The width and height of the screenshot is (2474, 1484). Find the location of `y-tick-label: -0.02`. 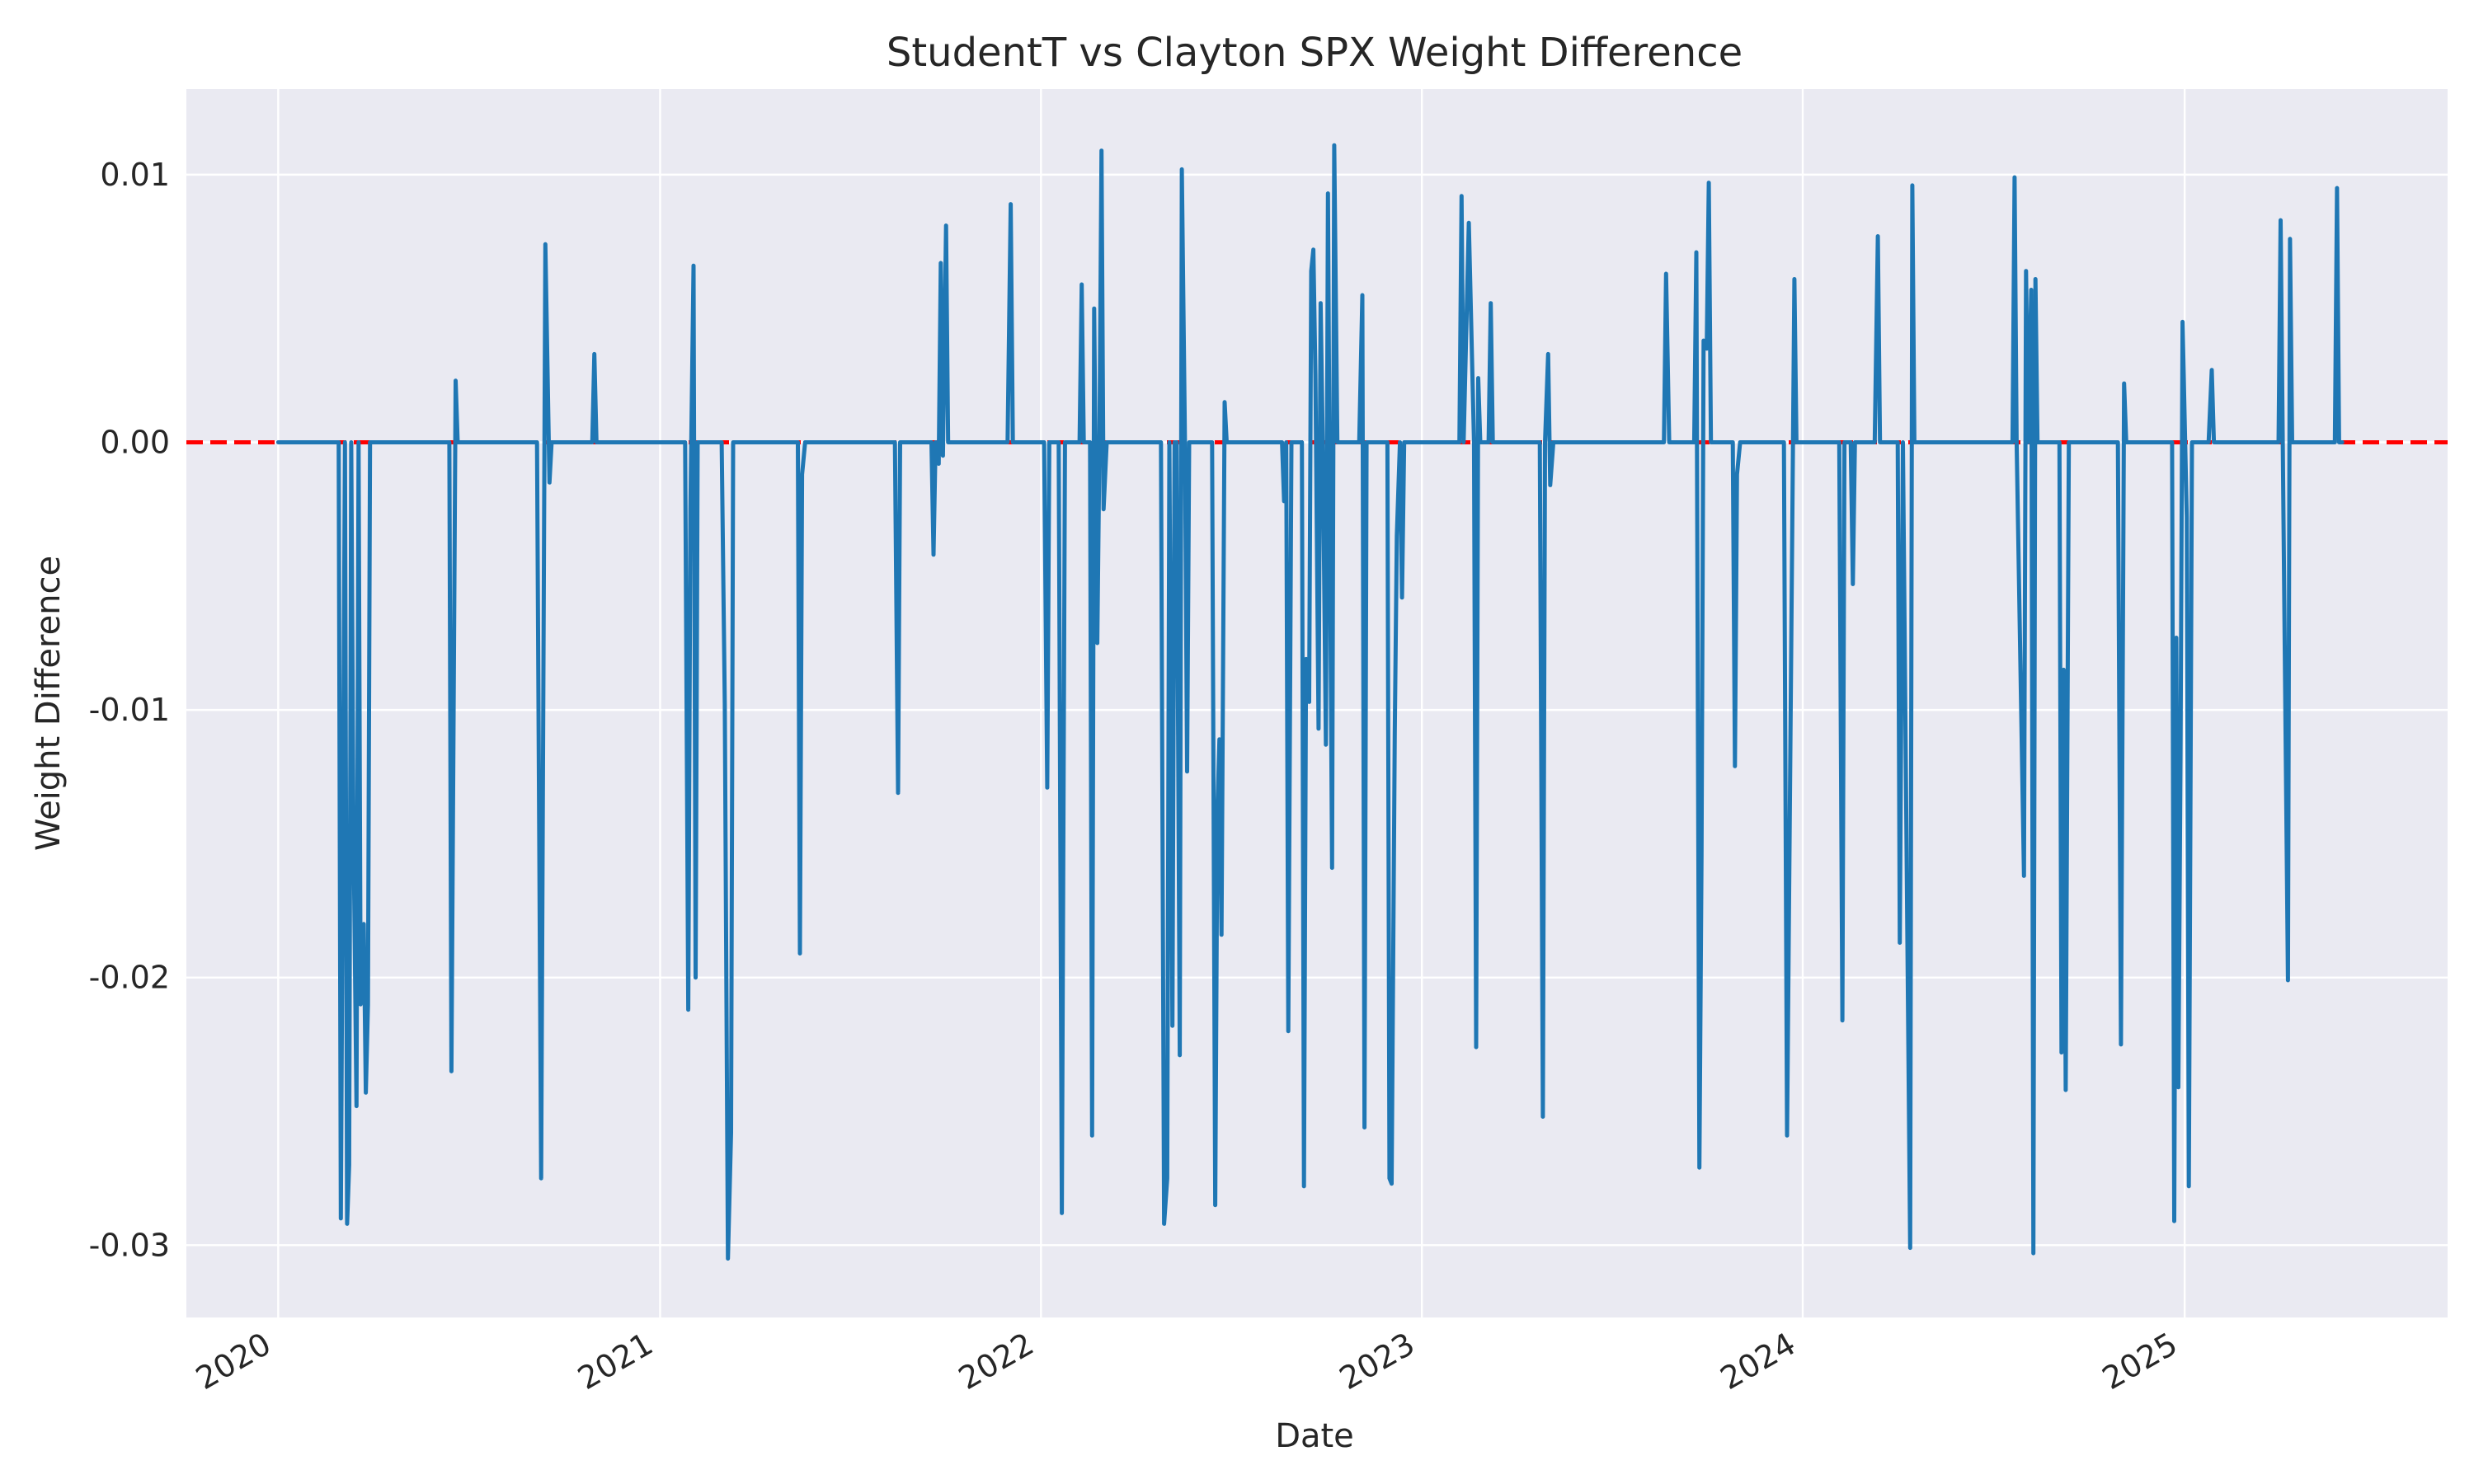

y-tick-label: -0.02 is located at coordinates (129, 978).